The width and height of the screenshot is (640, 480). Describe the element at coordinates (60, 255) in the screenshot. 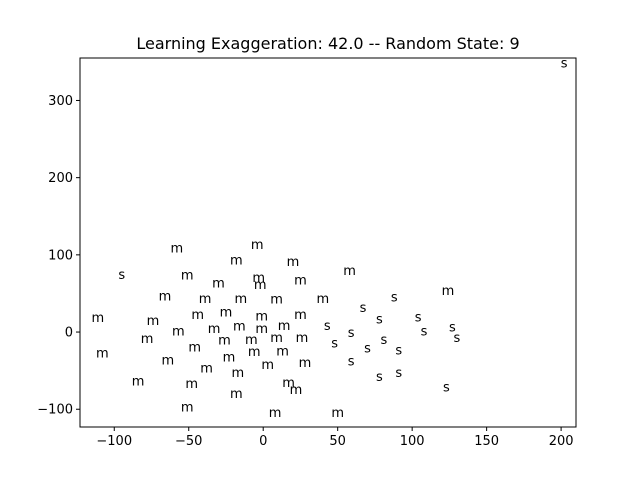

I see `y-tick-label: 100` at that location.